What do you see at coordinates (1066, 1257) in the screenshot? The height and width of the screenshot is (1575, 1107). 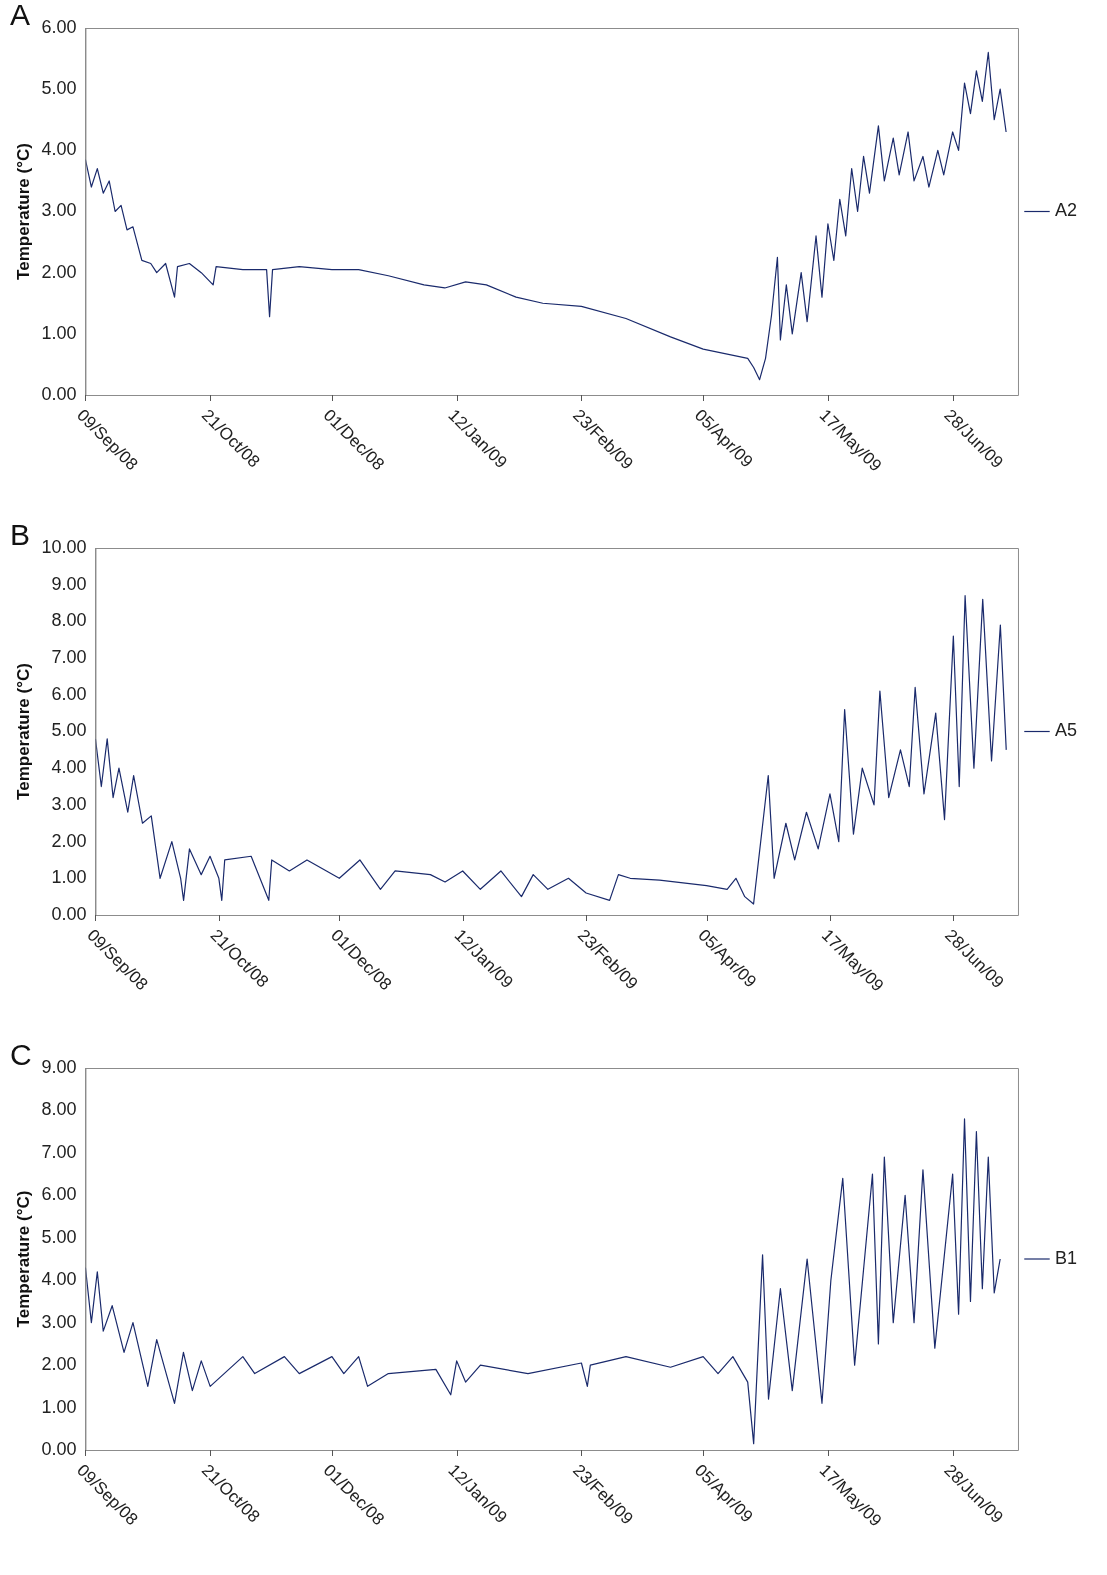 I see `legend-label: B1` at bounding box center [1066, 1257].